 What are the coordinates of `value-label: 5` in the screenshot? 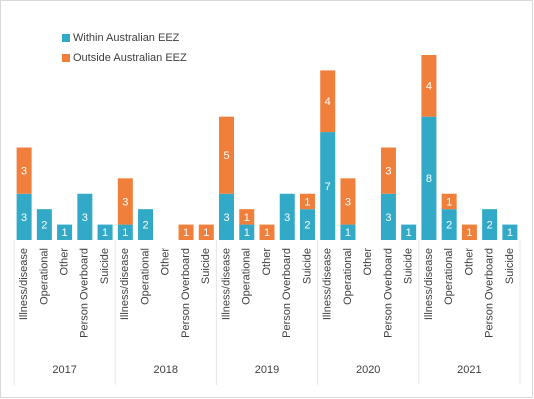 It's located at (226, 156).